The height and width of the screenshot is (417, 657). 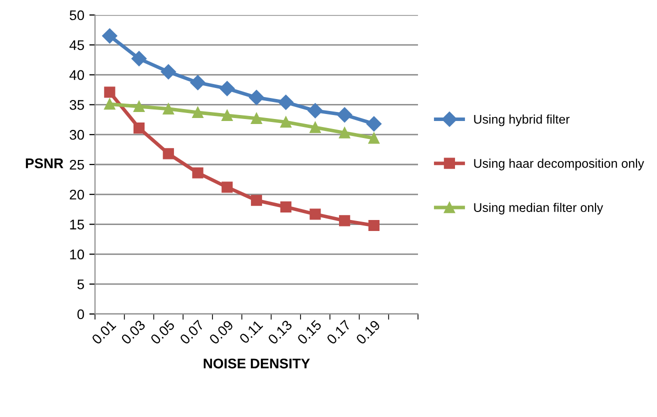 What do you see at coordinates (77, 255) in the screenshot?
I see `y-tick-label: 10` at bounding box center [77, 255].